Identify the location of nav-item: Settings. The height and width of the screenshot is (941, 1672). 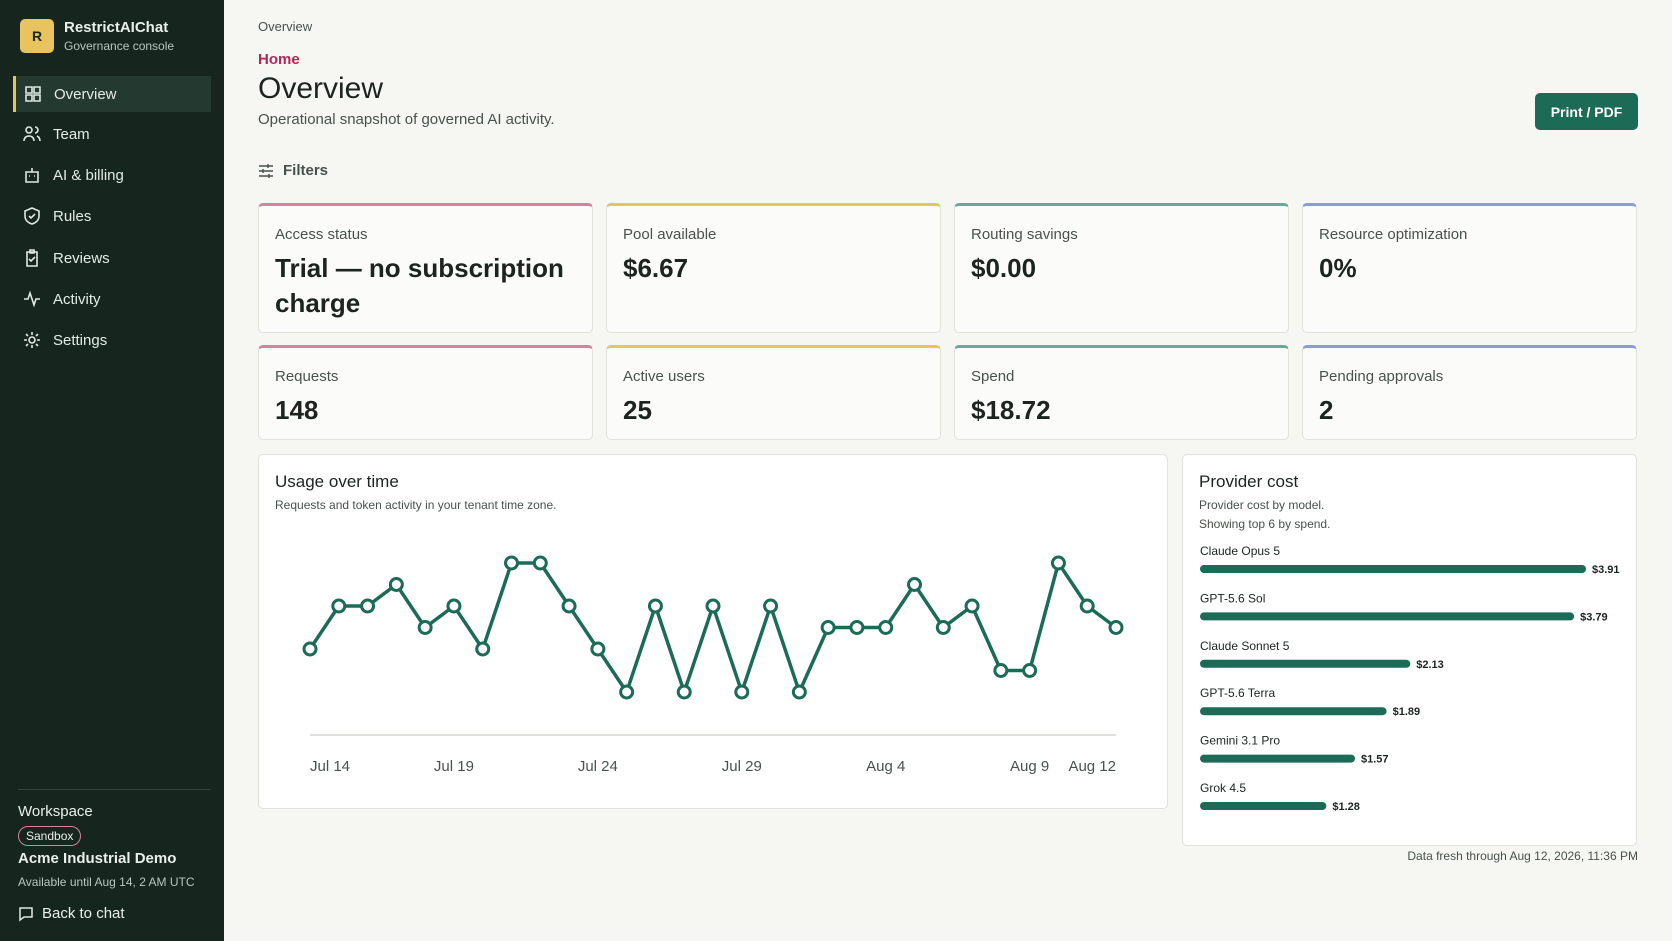
(112, 340).